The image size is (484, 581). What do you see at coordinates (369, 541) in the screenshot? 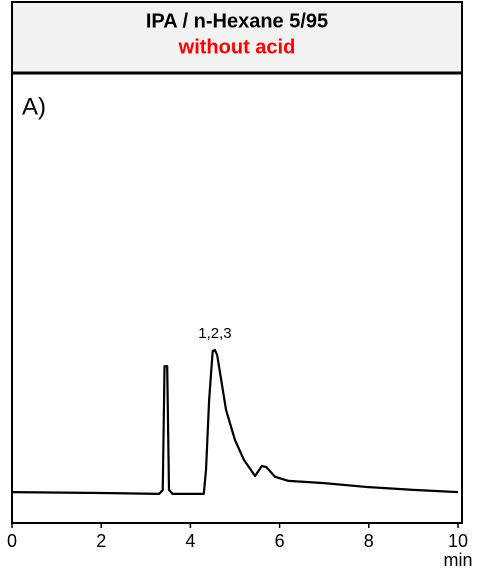
I see `x-tick-label: 8` at bounding box center [369, 541].